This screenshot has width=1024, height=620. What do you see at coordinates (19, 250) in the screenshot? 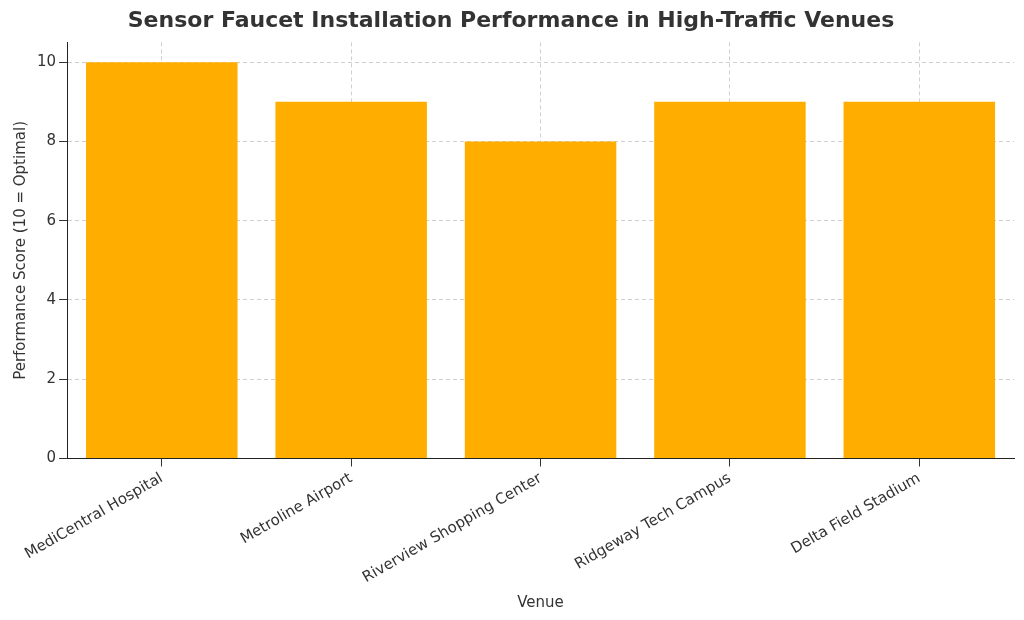
I see `y-axis-title: Performance Score (10 = Optimal)` at bounding box center [19, 250].